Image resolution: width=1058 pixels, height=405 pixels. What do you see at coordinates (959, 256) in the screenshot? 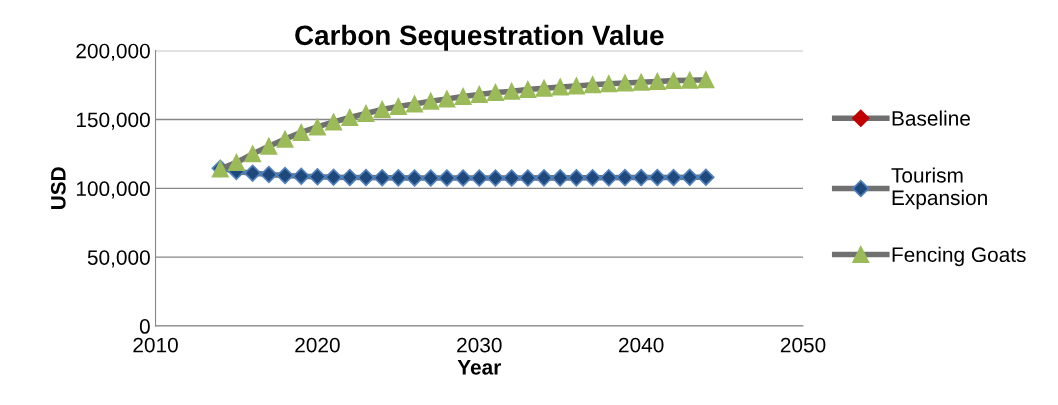
I see `legend-label: Fencing Goats` at bounding box center [959, 256].